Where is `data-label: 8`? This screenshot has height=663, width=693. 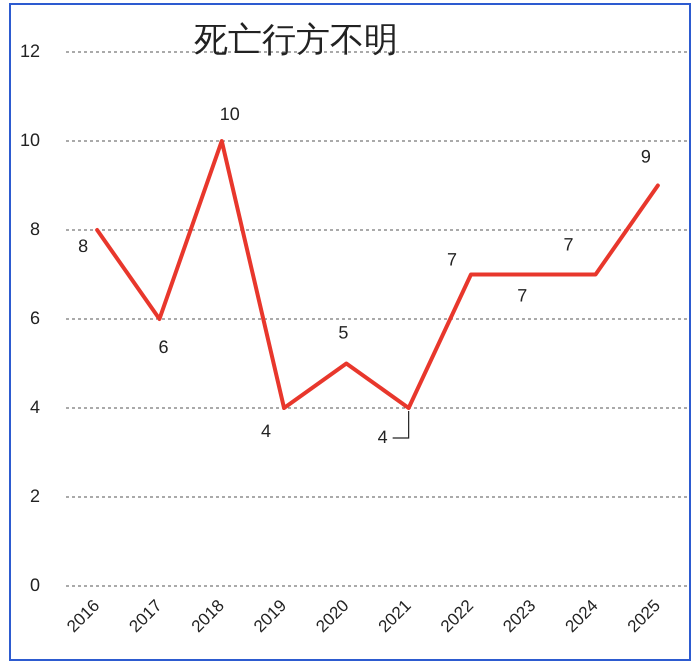
data-label: 8 is located at coordinates (83, 246).